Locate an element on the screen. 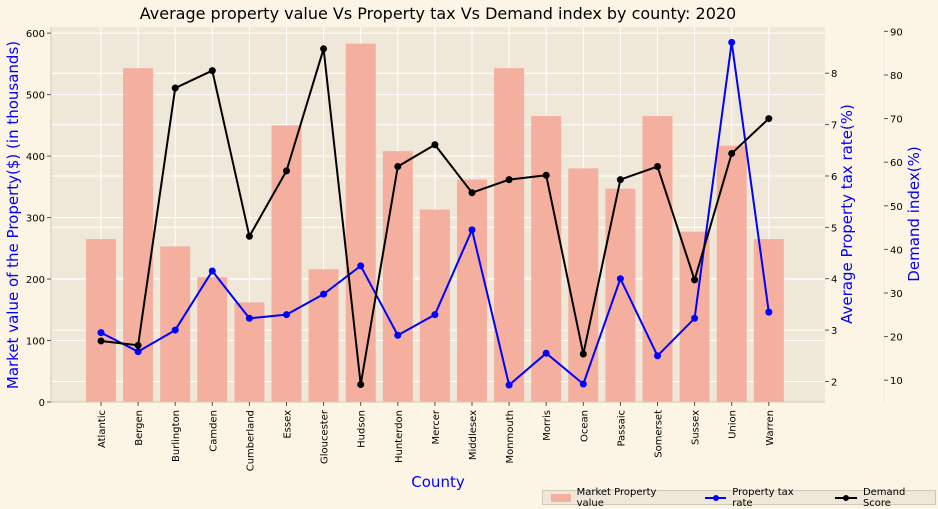 This screenshot has width=938, height=509. y-axis-right-tax: 2 3 4 5 6 7 8 is located at coordinates (831, 228).